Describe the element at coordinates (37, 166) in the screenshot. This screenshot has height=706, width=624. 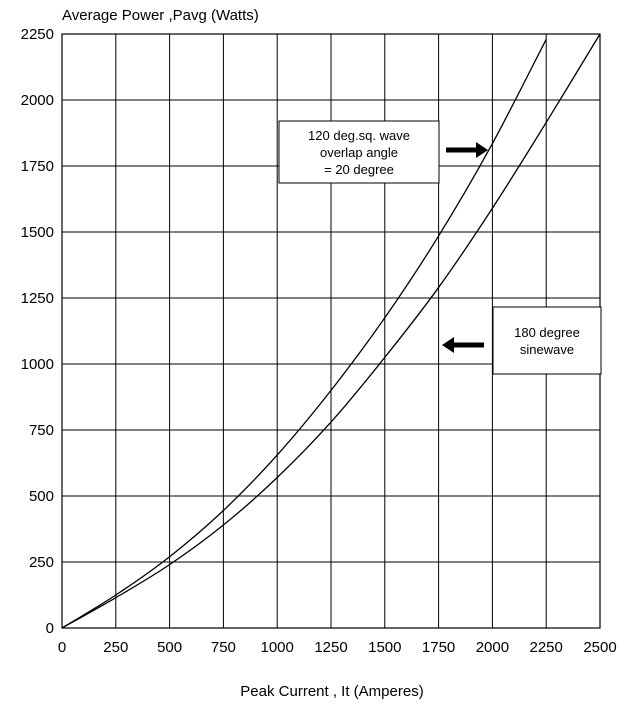
I see `y-tick-label: 1750` at that location.